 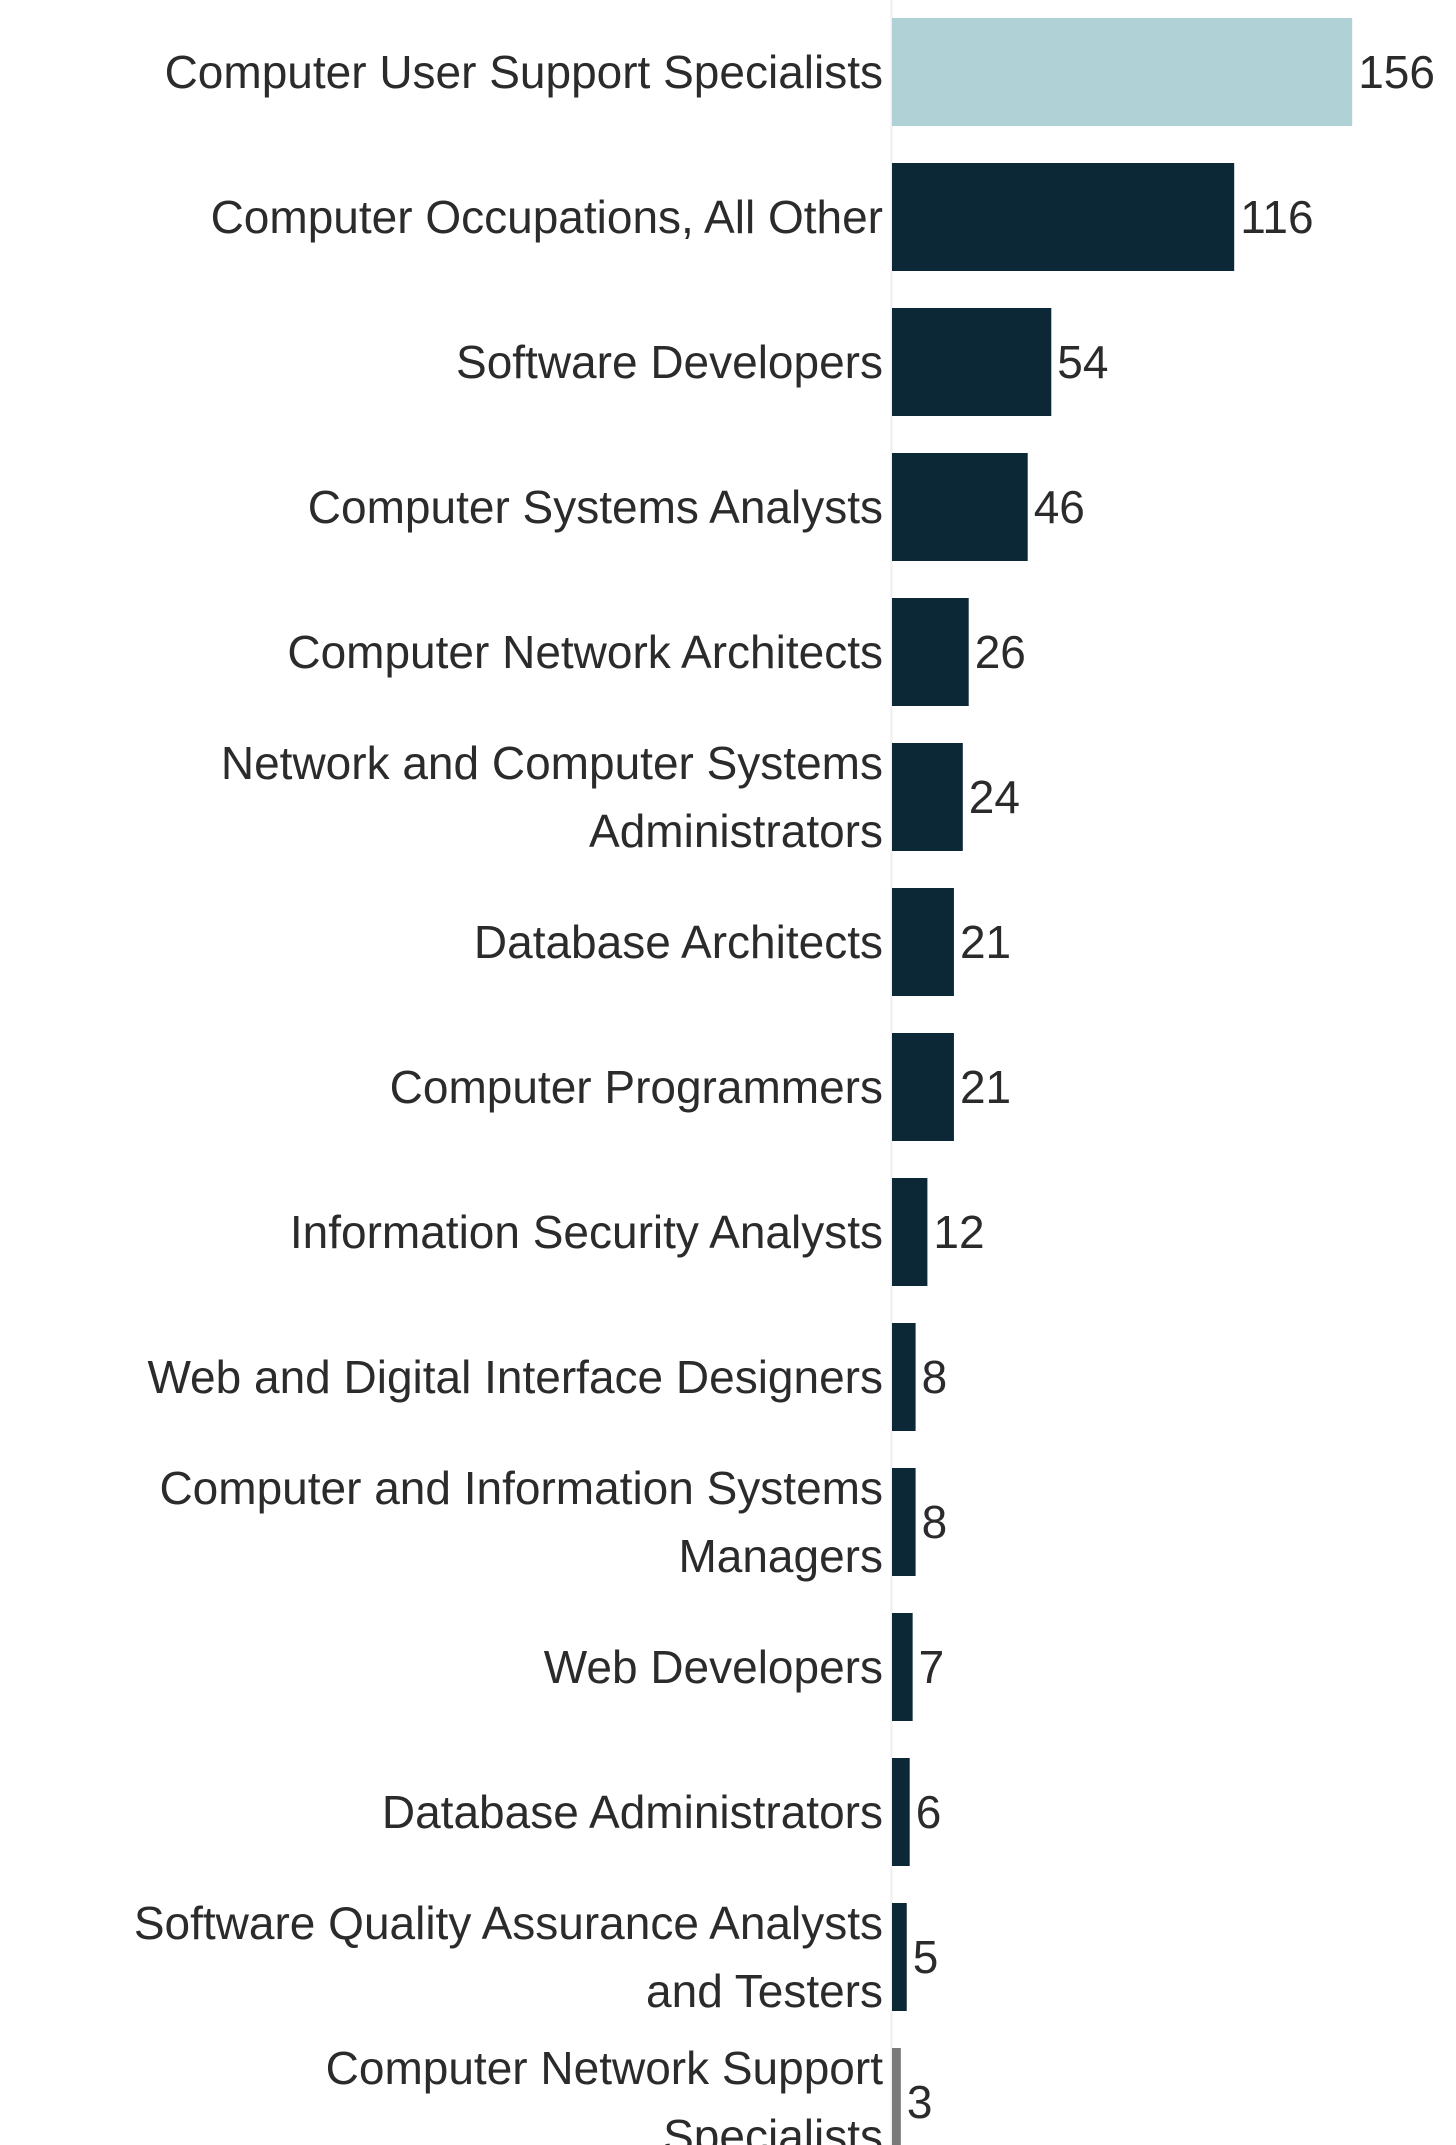 What do you see at coordinates (547, 217) in the screenshot?
I see `category-label: Computer Occupations, All Other` at bounding box center [547, 217].